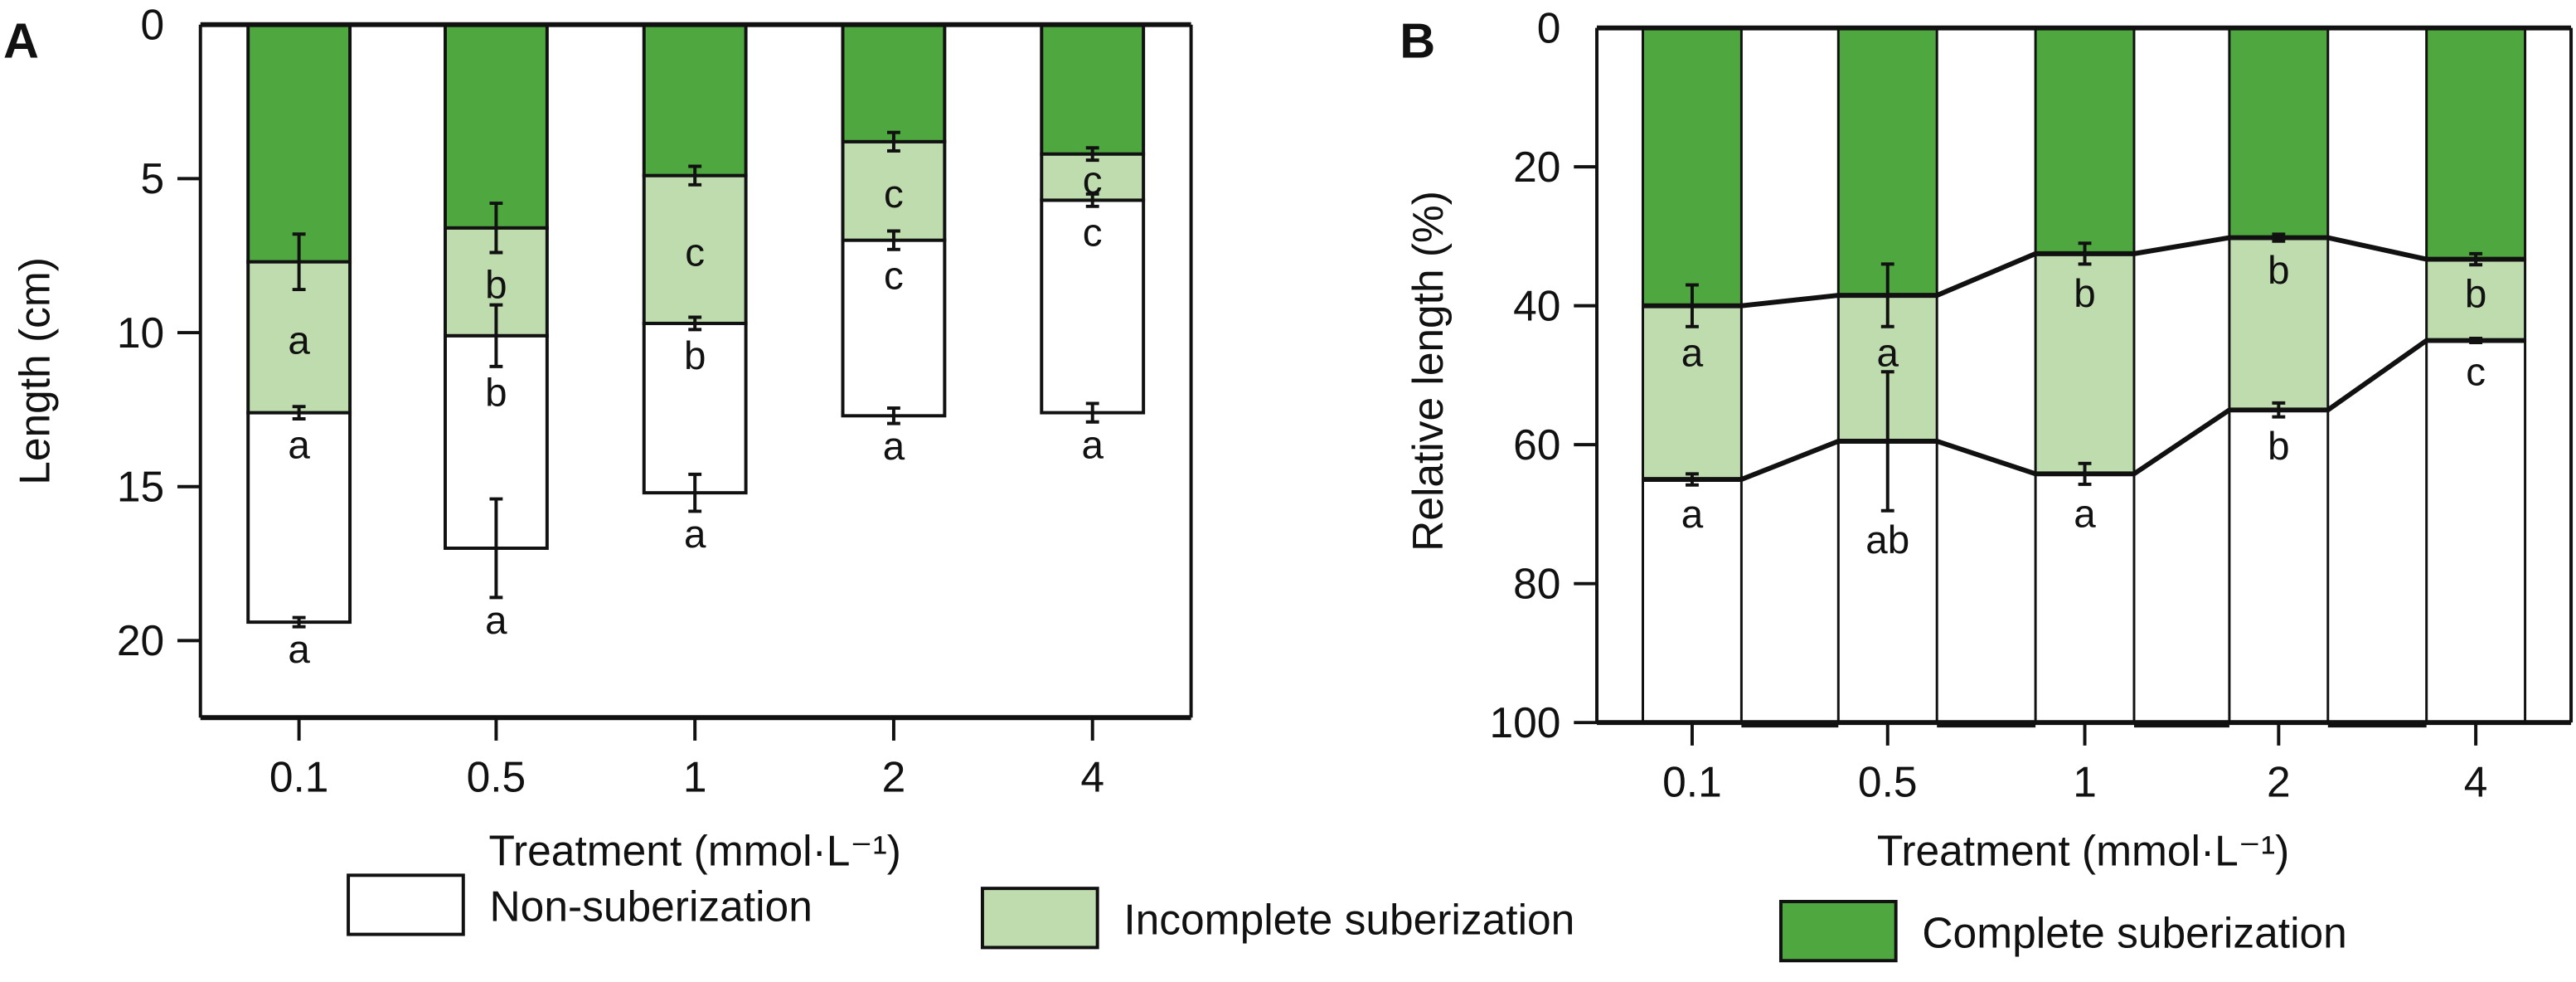 The height and width of the screenshot is (982, 2576). I want to click on x-tick-label-a: 1, so click(695, 776).